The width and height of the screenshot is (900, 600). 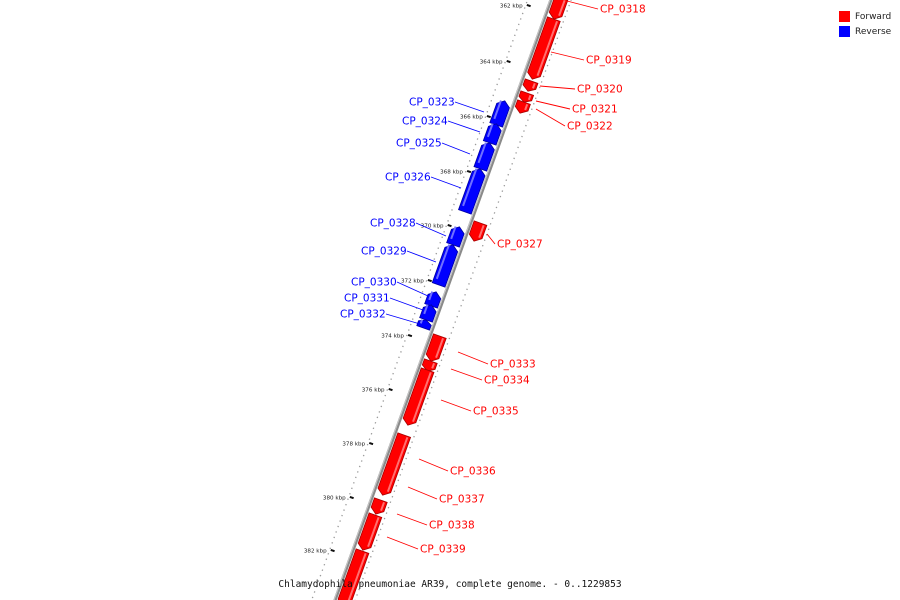 I want to click on gene-label: CP_0326, so click(x=408, y=178).